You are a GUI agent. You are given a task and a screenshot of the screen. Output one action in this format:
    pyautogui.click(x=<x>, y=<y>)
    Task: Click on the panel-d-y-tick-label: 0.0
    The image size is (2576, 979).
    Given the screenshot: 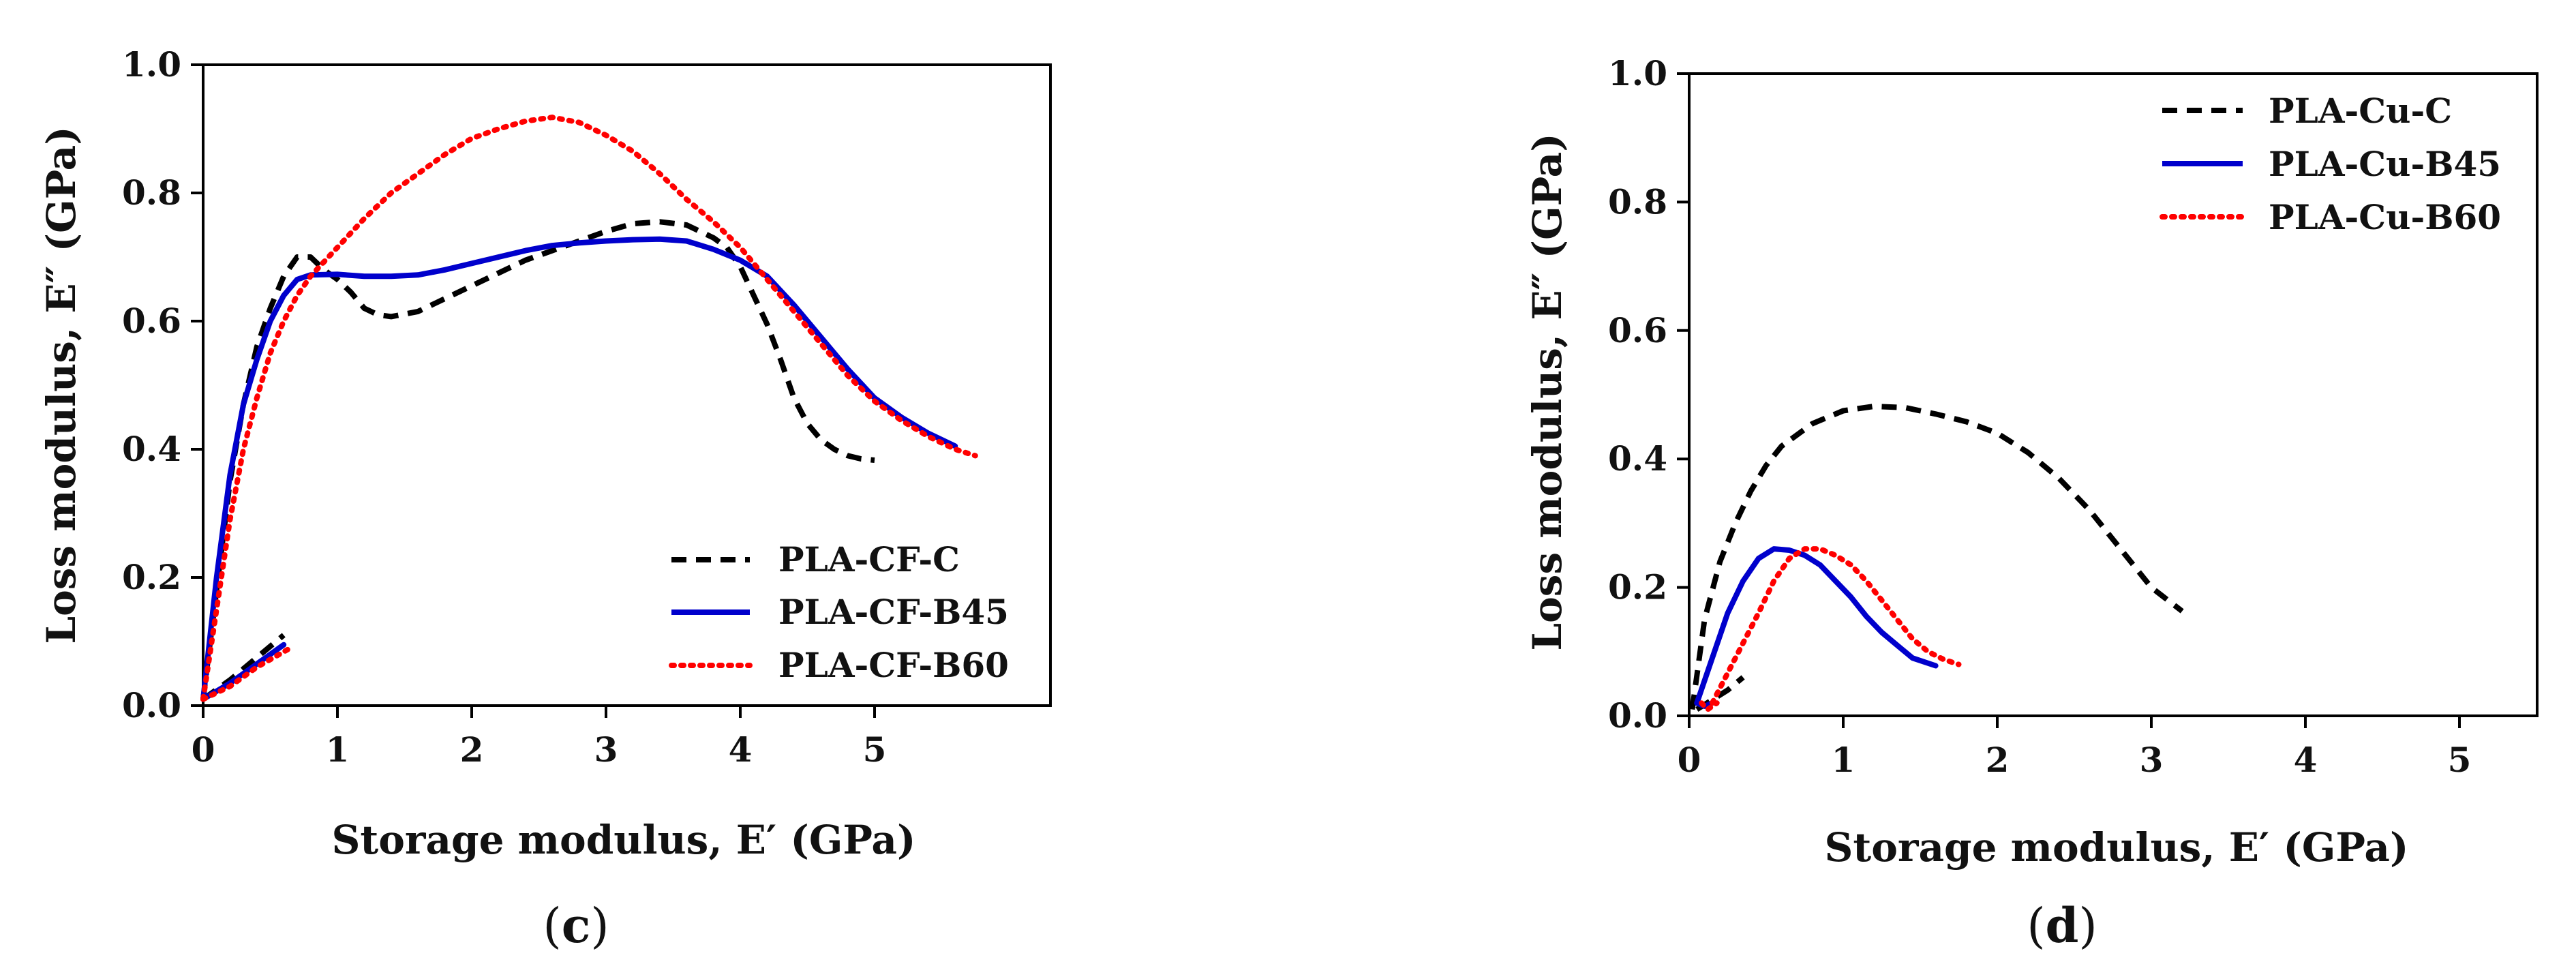 What is the action you would take?
    pyautogui.click(x=1638, y=715)
    